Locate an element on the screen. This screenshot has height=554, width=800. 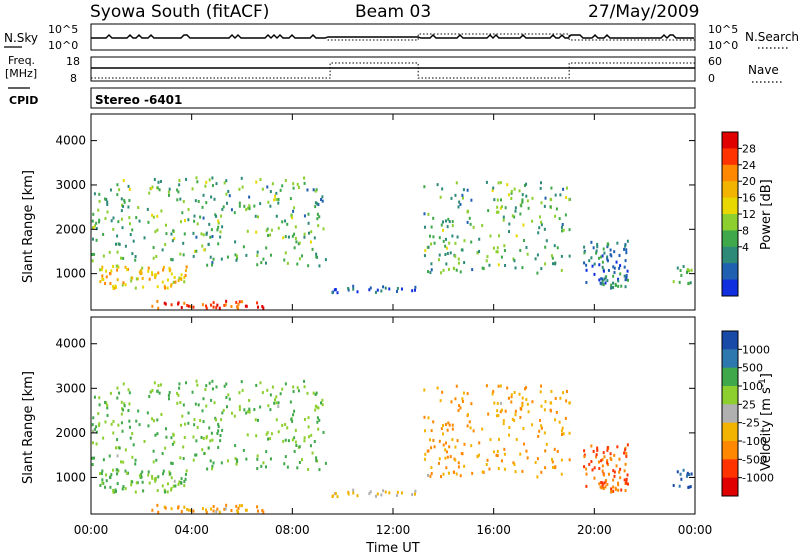
x-tick-label: 08:00 is located at coordinates (292, 530).